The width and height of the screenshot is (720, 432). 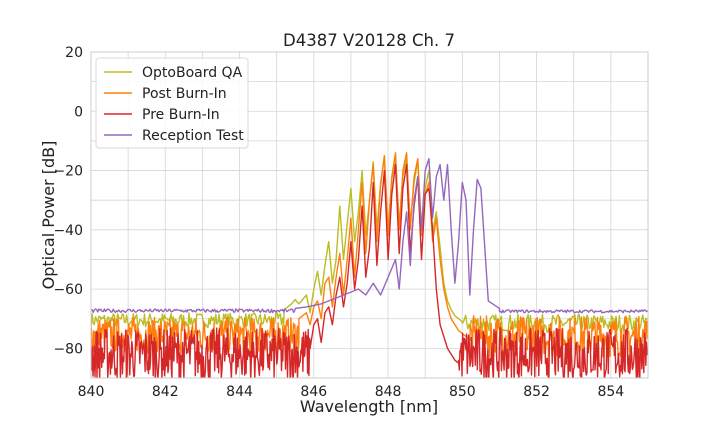 What do you see at coordinates (68, 172) in the screenshot?
I see `y-tick-label: −20` at bounding box center [68, 172].